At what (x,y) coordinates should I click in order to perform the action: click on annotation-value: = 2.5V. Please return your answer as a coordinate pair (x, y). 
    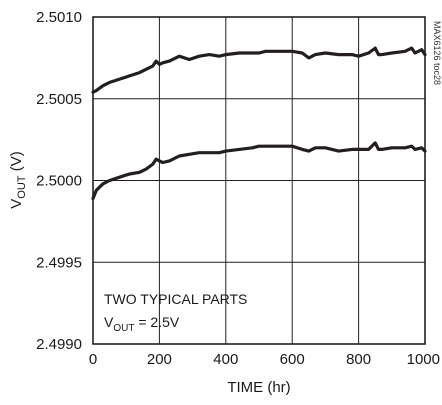
    Looking at the image, I should click on (156, 322).